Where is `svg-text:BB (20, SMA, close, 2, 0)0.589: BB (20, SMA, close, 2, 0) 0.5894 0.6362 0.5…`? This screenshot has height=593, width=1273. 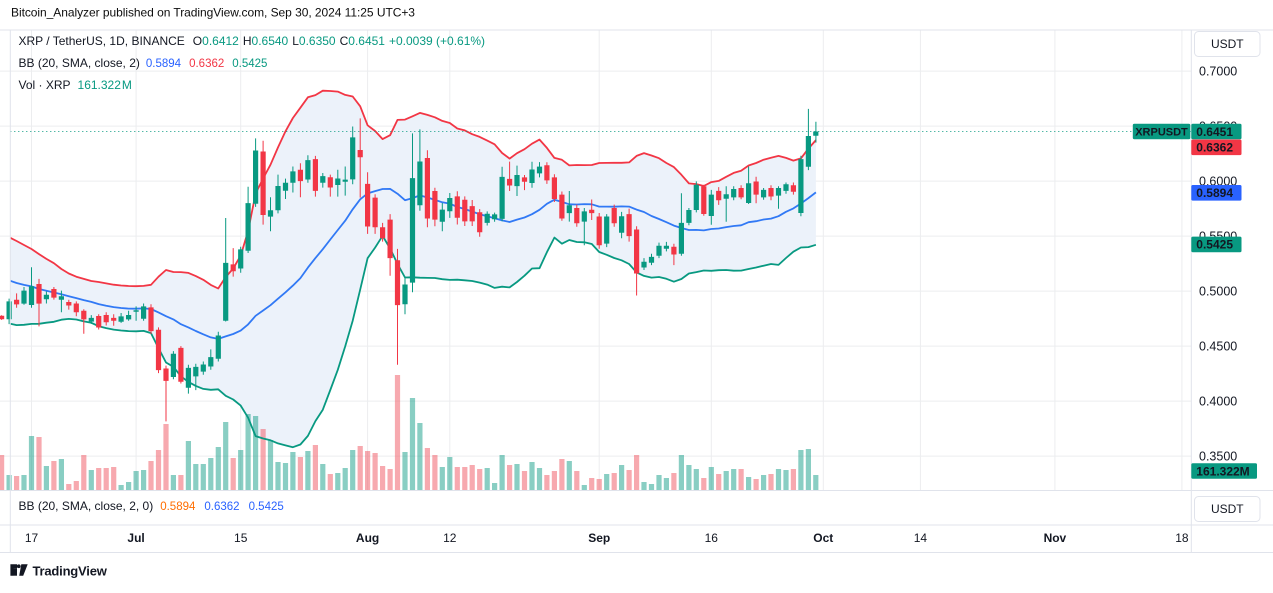 svg-text:BB (20, SMA, close, 2, 0)0.589: BB (20, SMA, close, 2, 0) 0.5894 0.6362 0.5… is located at coordinates (151, 506).